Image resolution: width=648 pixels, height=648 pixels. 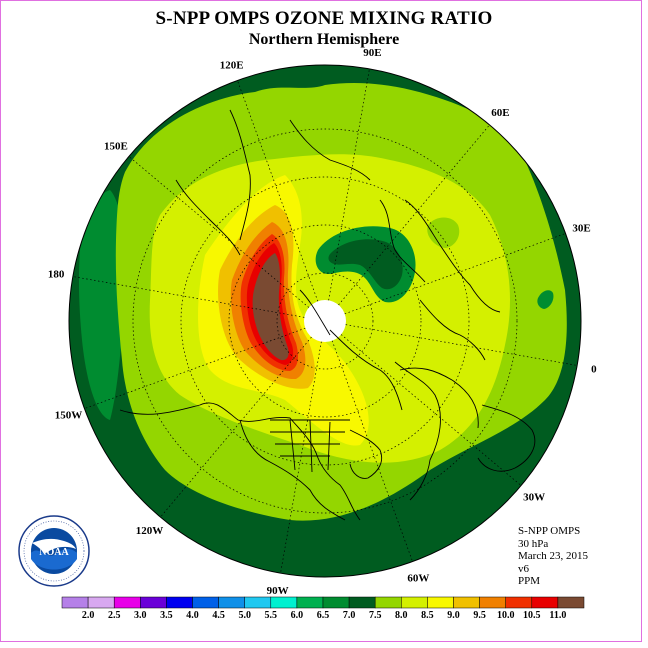 What do you see at coordinates (278, 591) in the screenshot?
I see `longitude-label: 90W` at bounding box center [278, 591].